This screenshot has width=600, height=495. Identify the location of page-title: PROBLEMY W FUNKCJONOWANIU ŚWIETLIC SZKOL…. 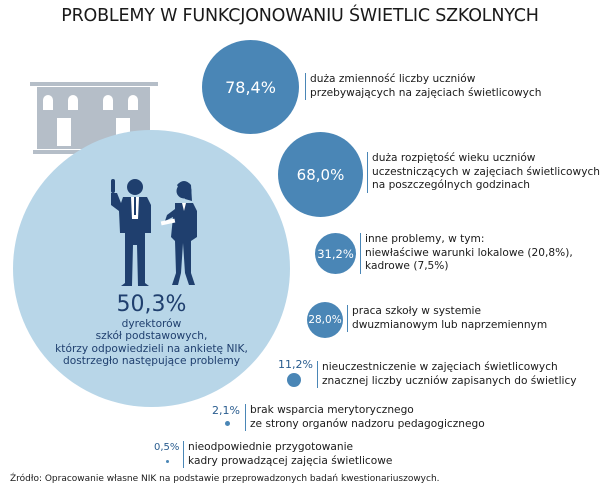
(300, 16).